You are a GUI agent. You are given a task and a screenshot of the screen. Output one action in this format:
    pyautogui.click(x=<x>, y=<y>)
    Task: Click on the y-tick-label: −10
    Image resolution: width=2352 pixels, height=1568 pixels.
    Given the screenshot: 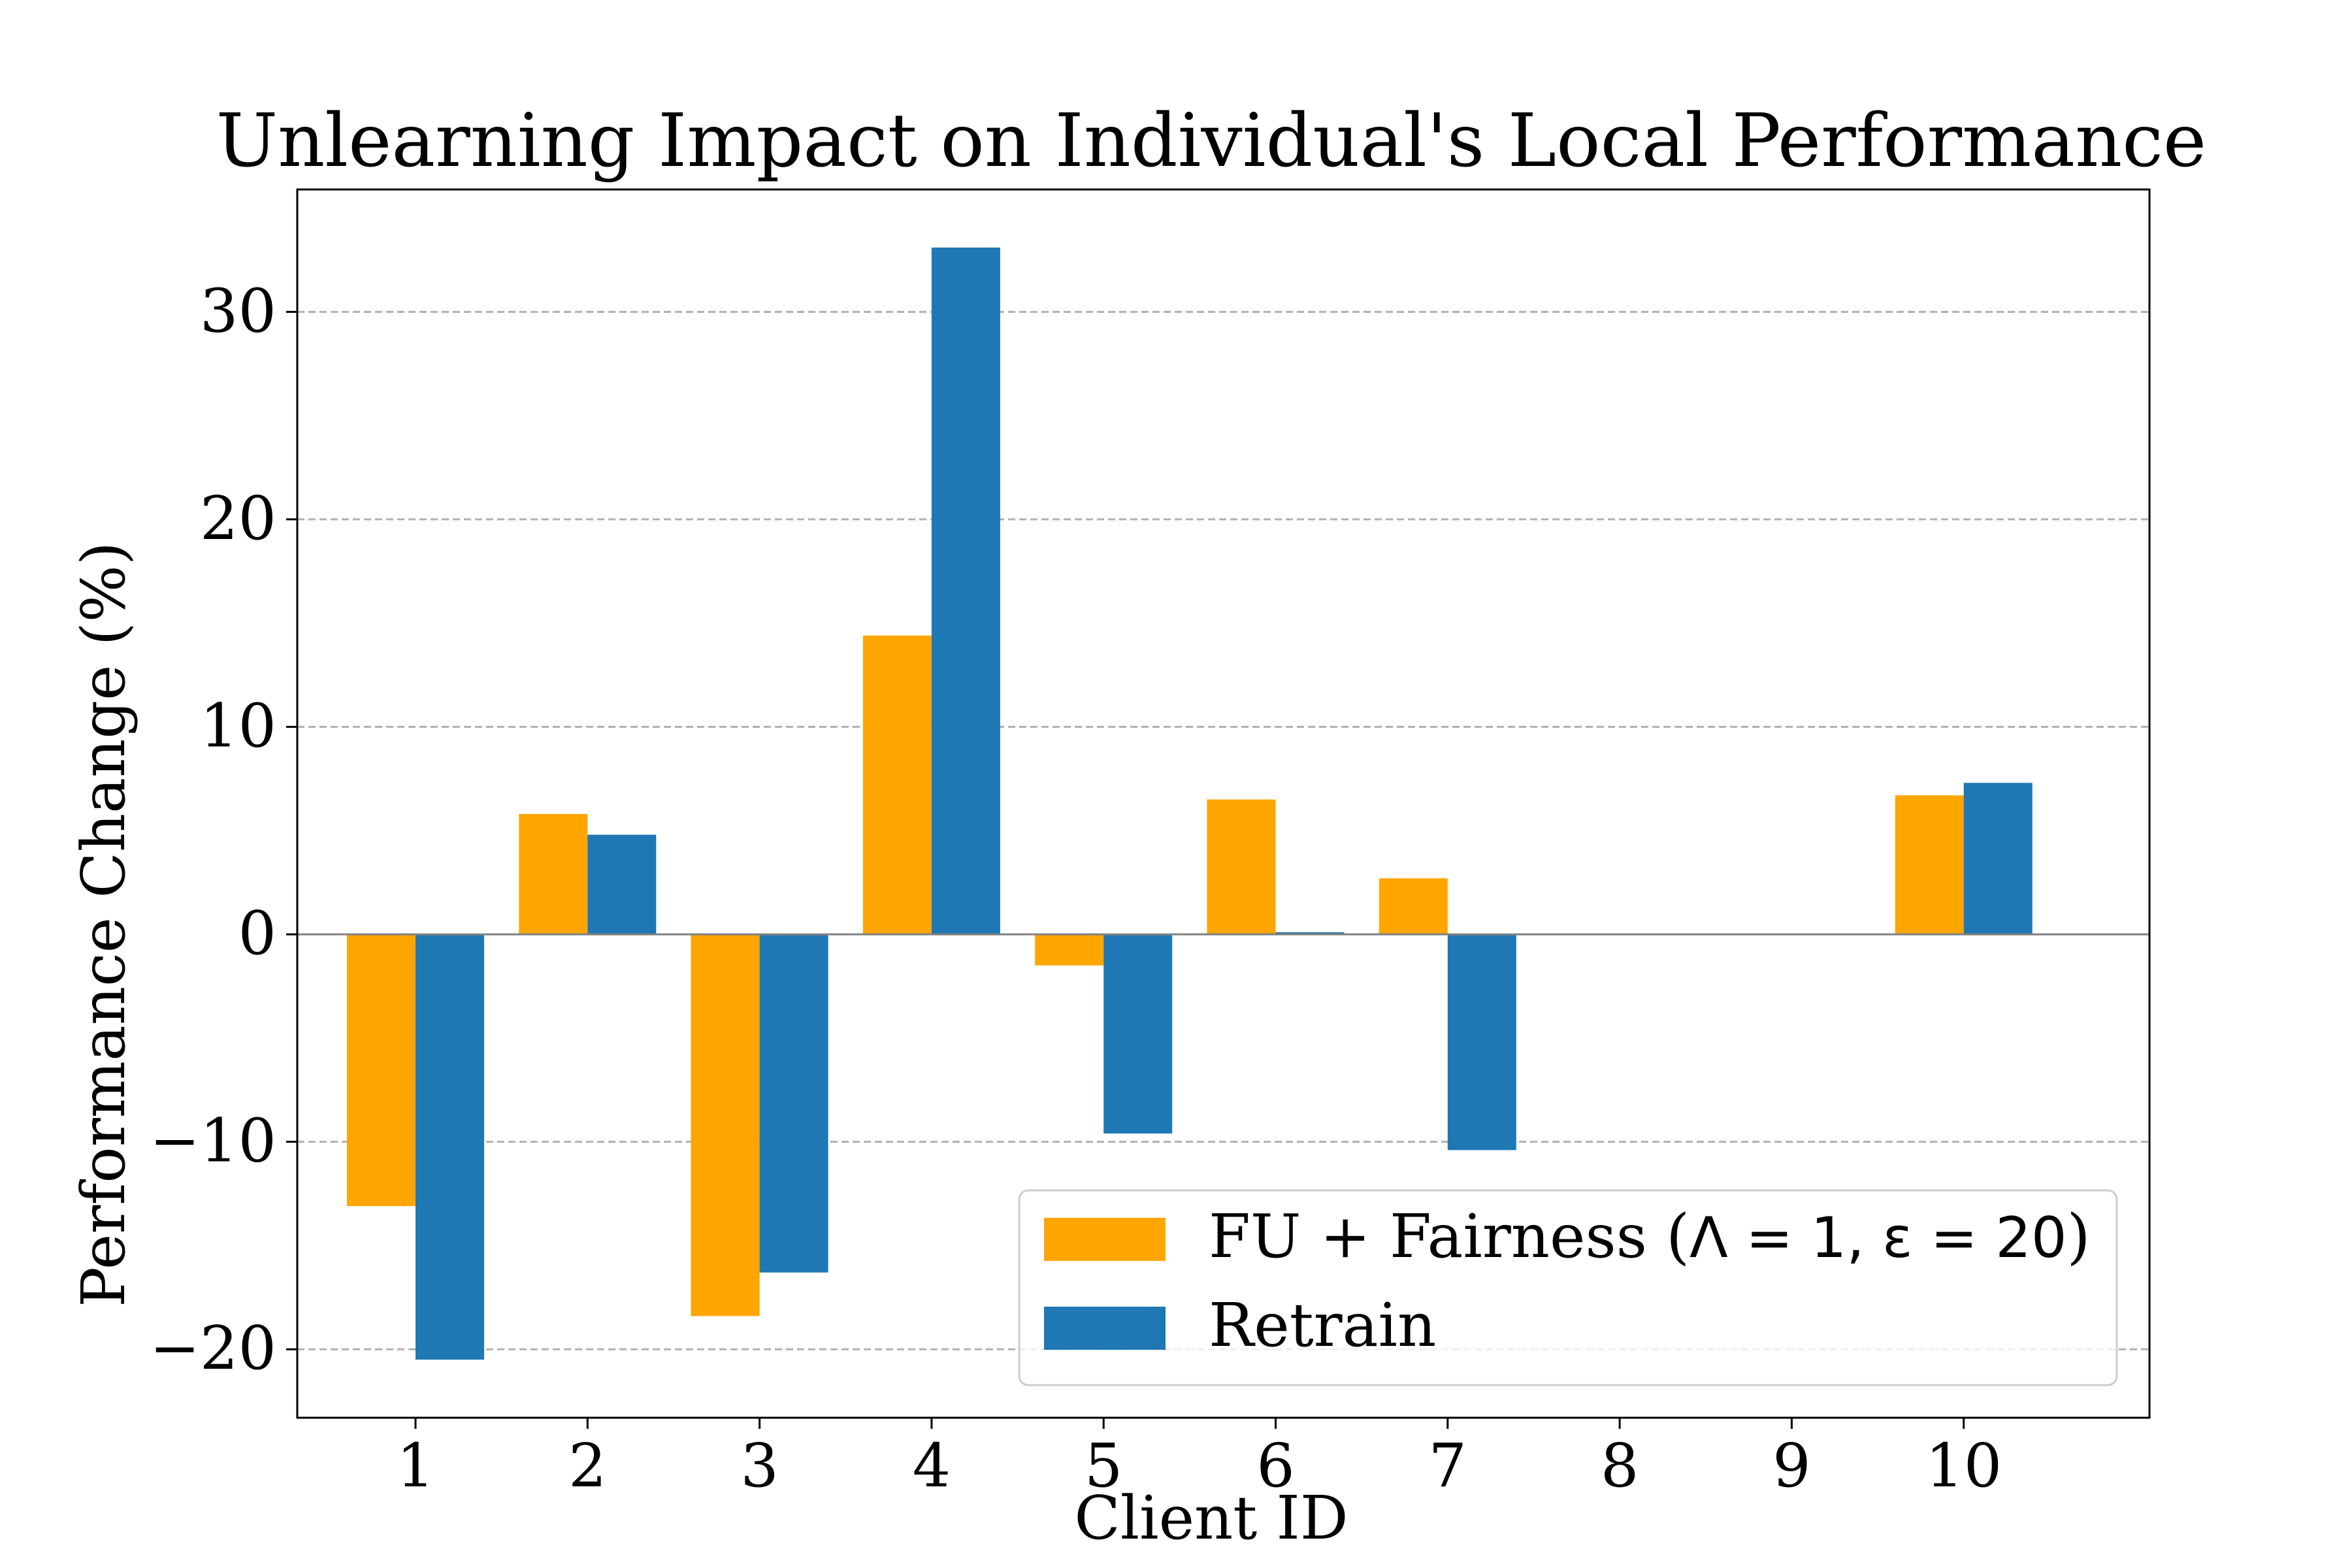 What is the action you would take?
    pyautogui.click(x=213, y=1141)
    